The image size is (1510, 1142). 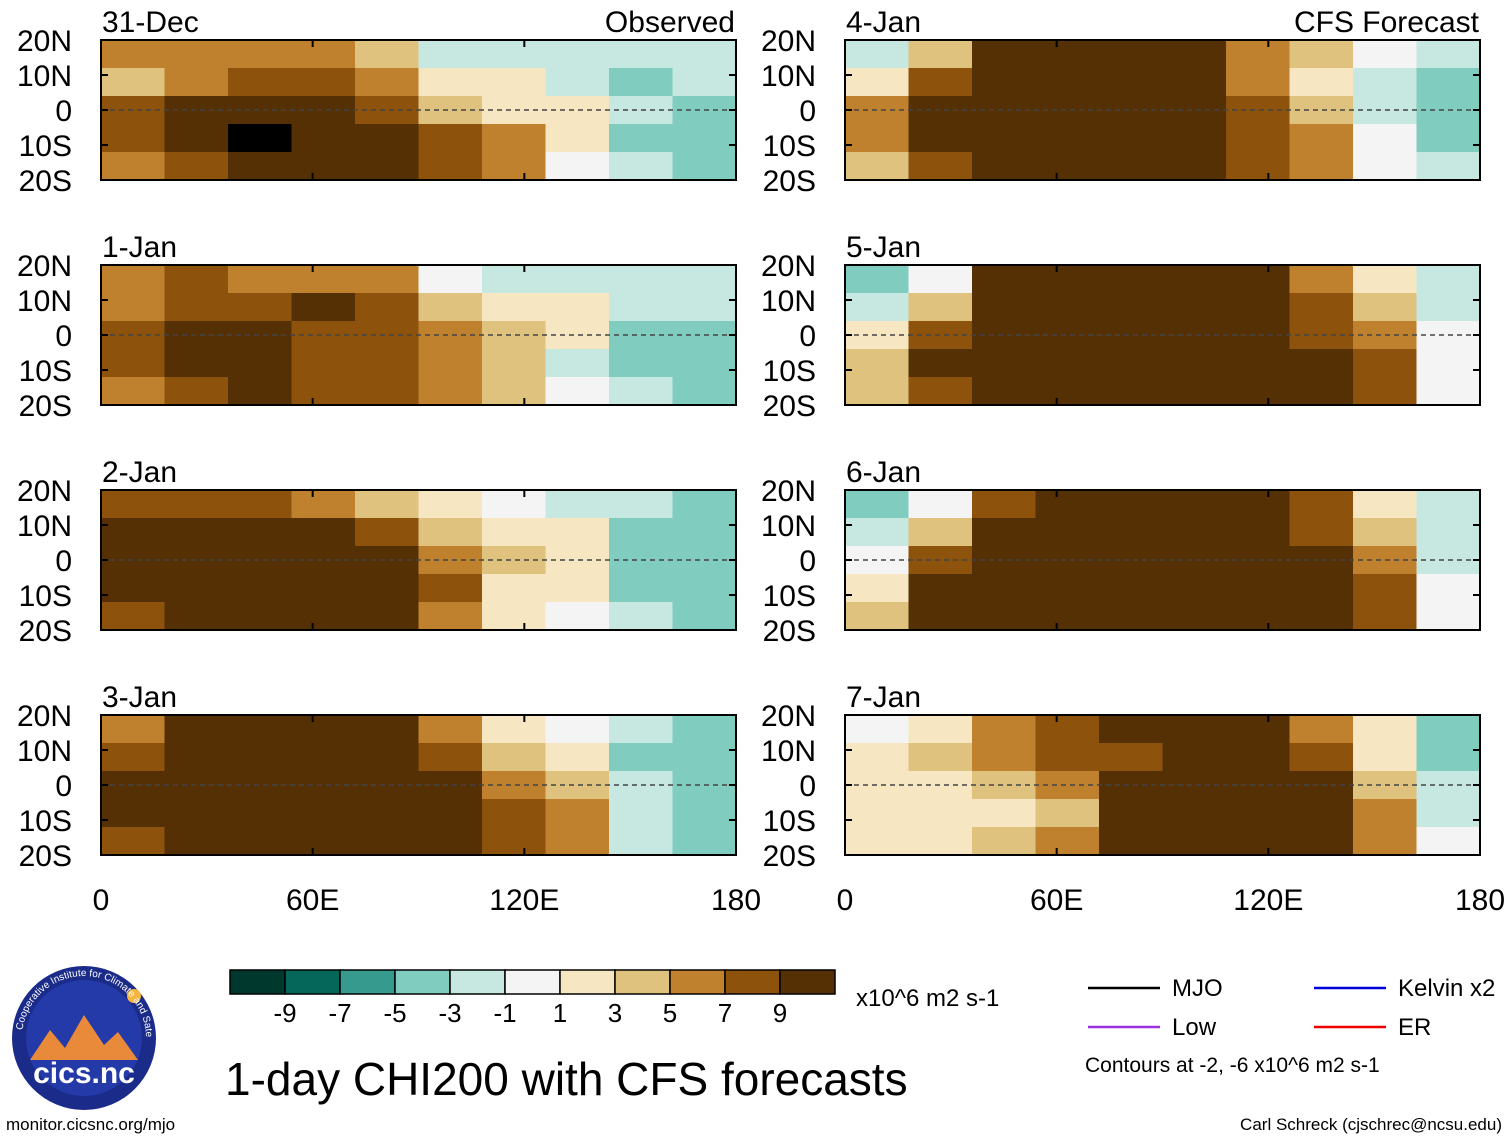 What do you see at coordinates (928, 998) in the screenshot?
I see `colorbar-units: x10^6 m2 s-1` at bounding box center [928, 998].